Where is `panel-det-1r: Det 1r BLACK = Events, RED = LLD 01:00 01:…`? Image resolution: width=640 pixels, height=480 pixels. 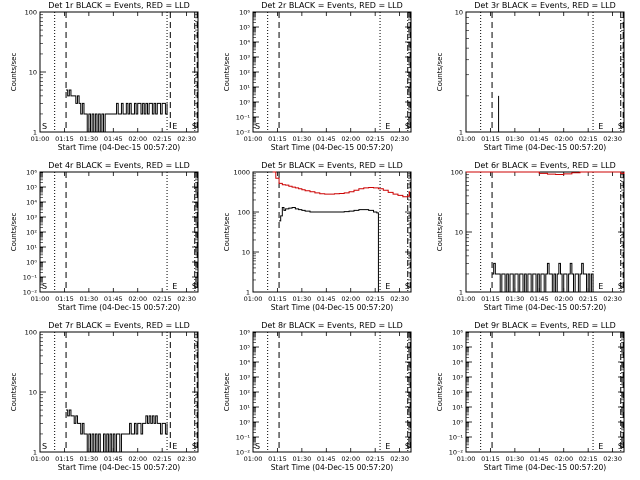 panel-det-1r: Det 1r BLACK = Events, RED = LLD 01:00 01:… is located at coordinates (104, 76).